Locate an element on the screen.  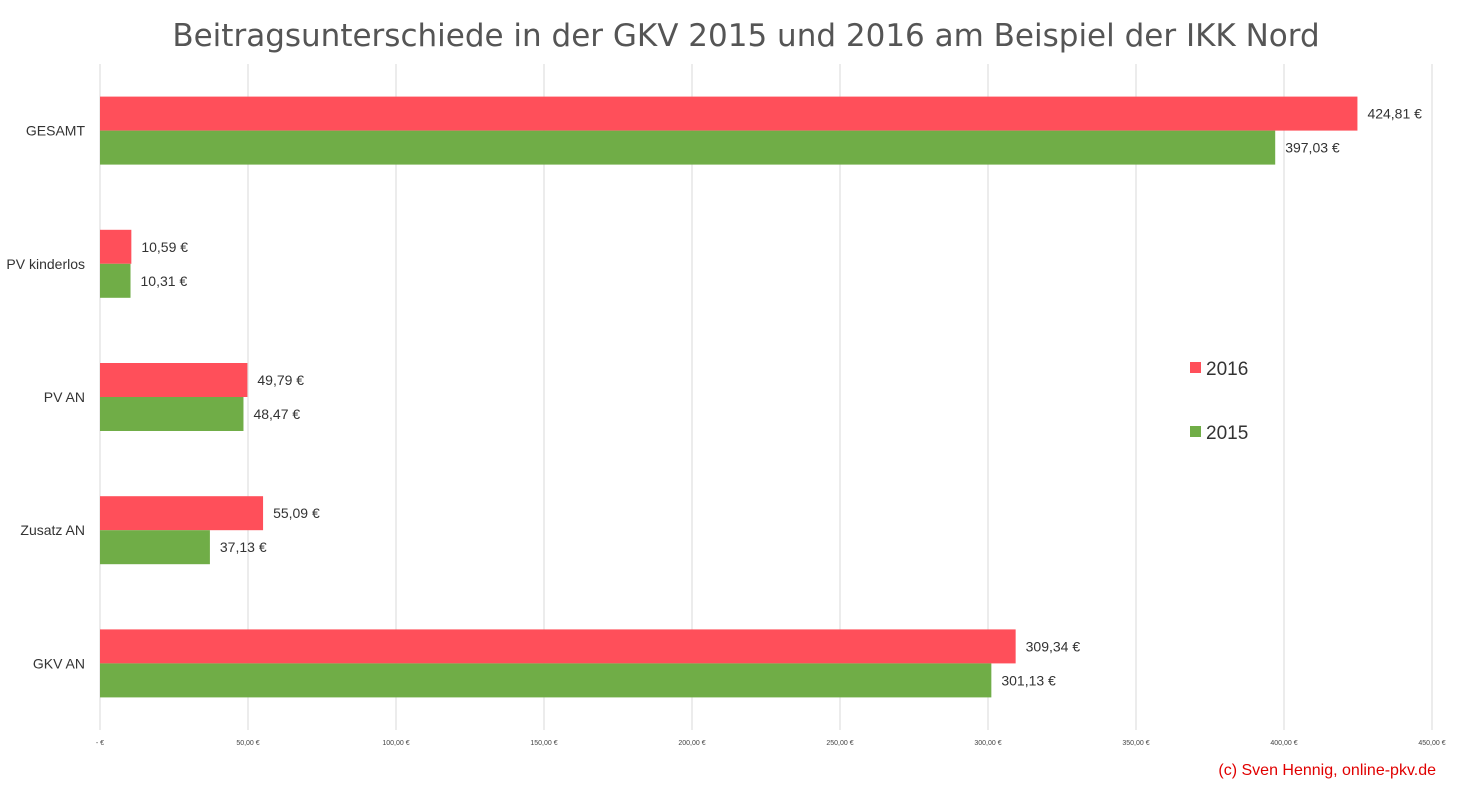
category-labels: GESAMT PV kinderlos PV AN Zusatz AN GKV AN is located at coordinates (45, 397).